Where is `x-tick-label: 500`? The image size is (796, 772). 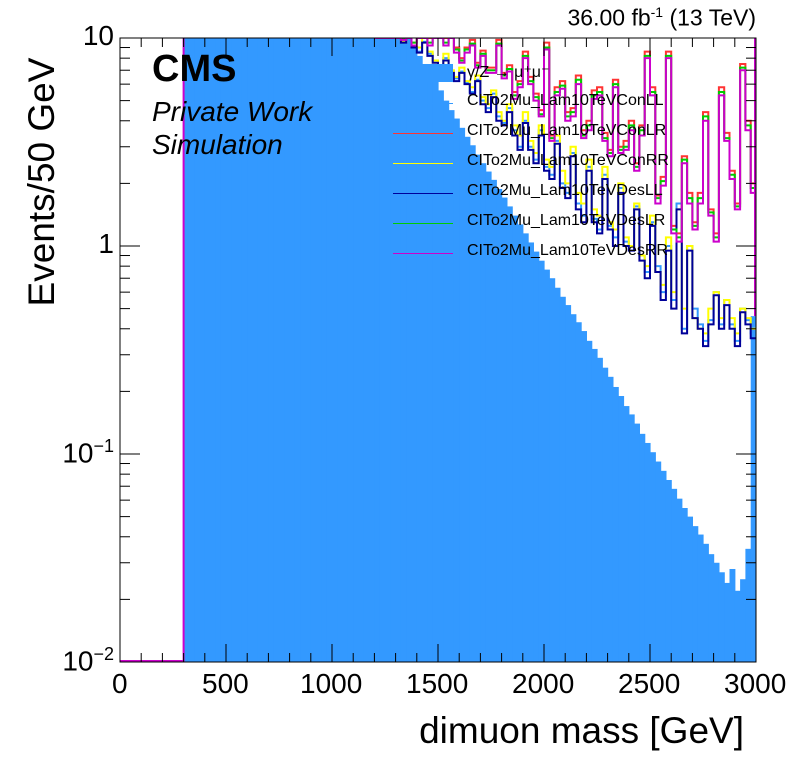 x-tick-label: 500 is located at coordinates (225, 683).